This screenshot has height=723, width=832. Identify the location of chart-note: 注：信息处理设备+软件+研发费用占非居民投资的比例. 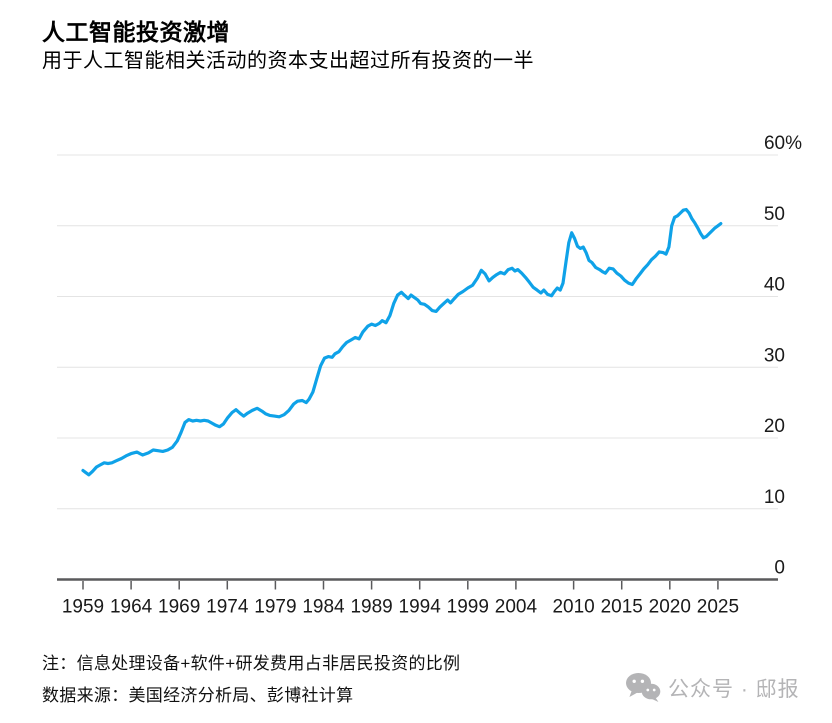
(251, 663).